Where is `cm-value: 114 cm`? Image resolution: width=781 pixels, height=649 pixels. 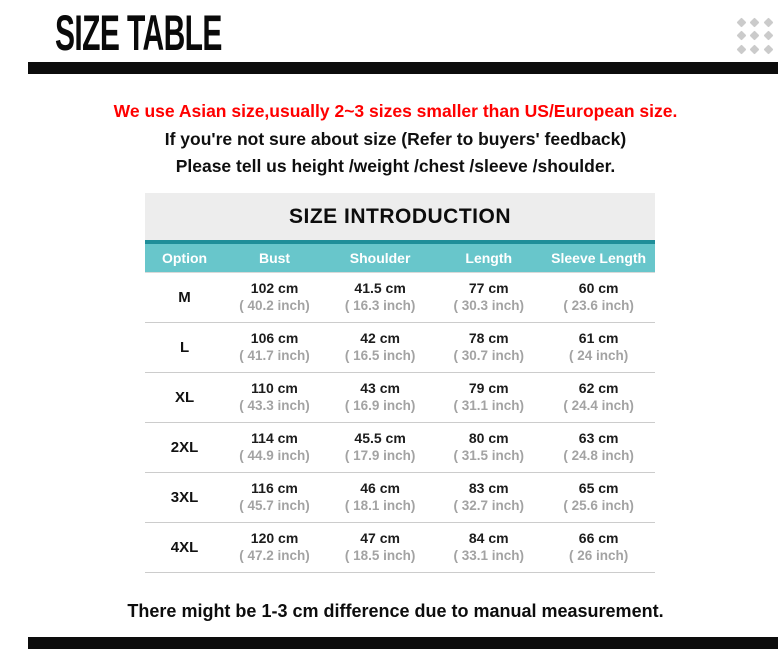
cm-value: 114 cm is located at coordinates (274, 438).